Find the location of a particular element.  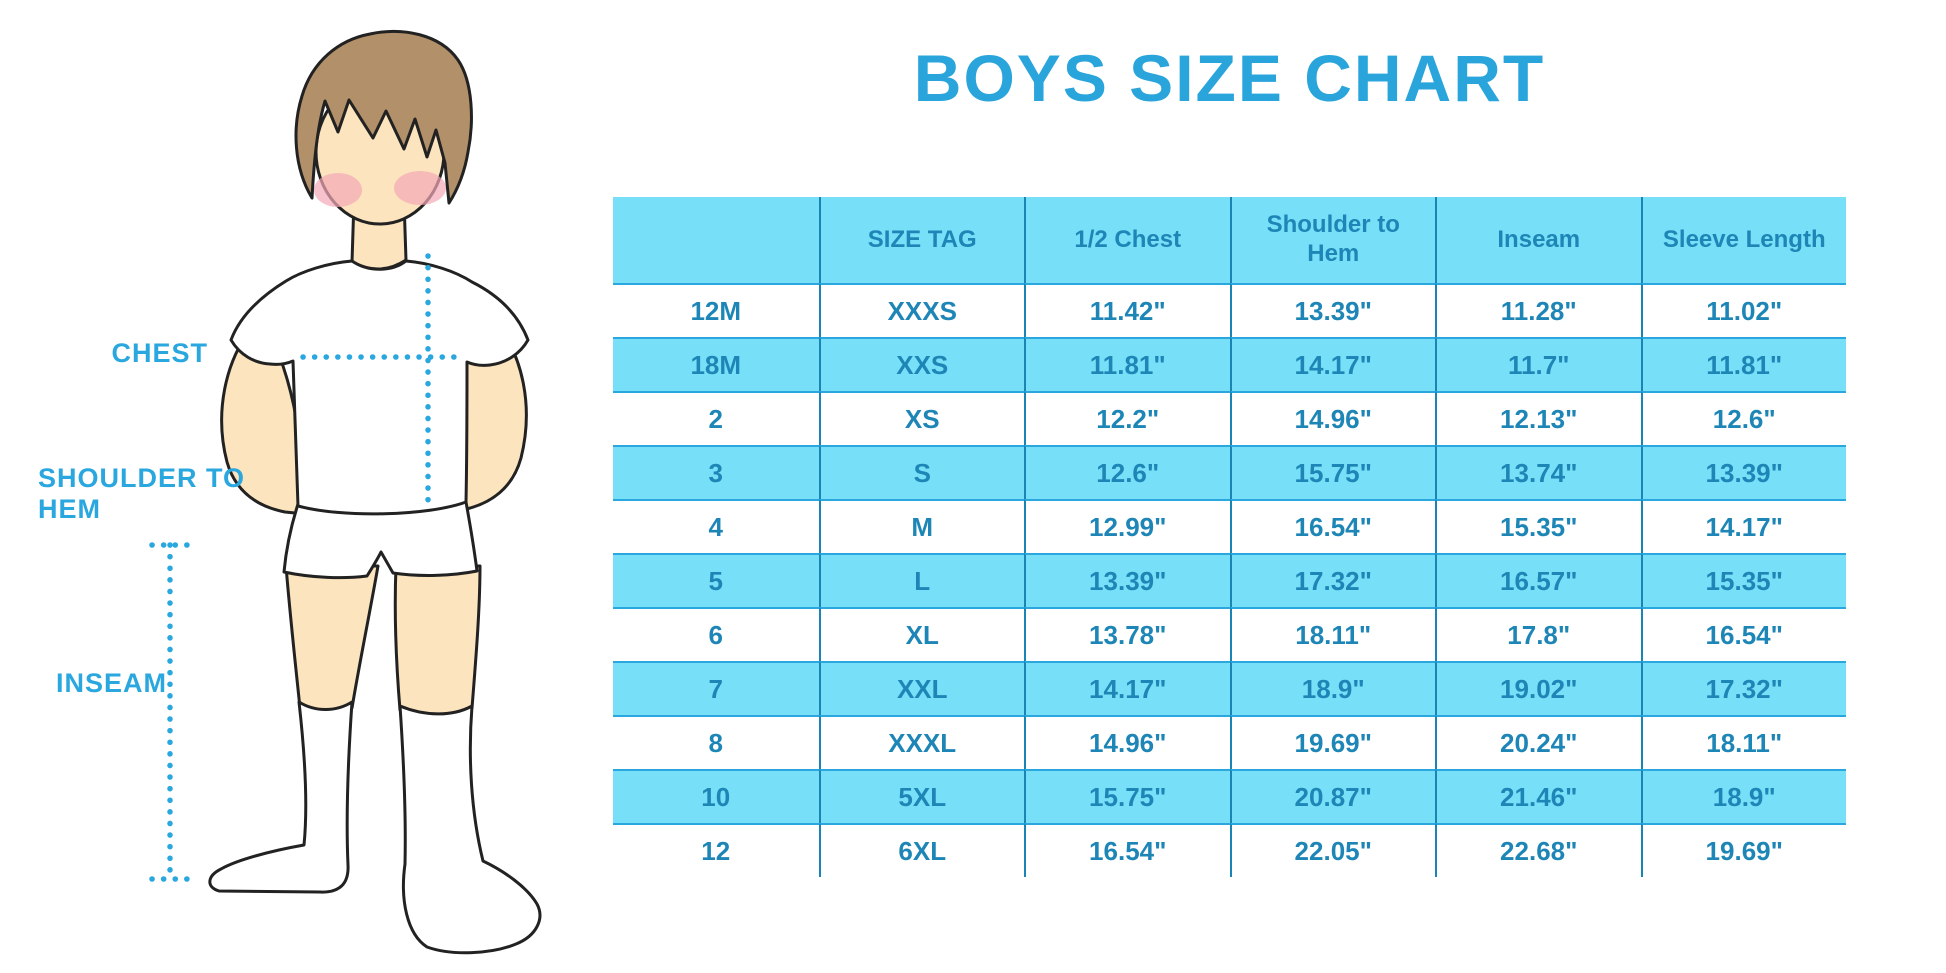

inseam-label: INSEAM is located at coordinates (112, 683).